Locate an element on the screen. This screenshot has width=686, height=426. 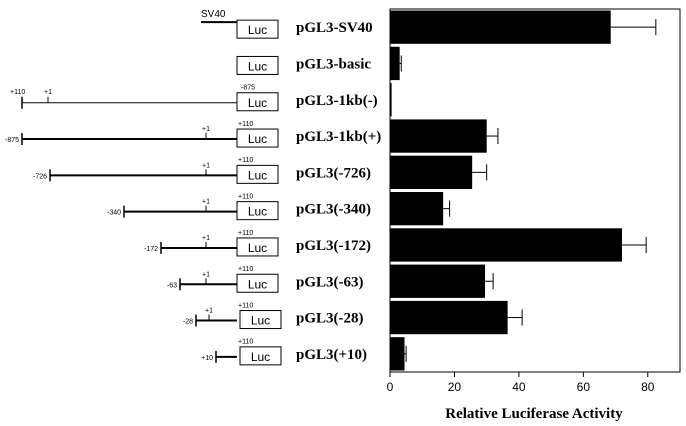
construct-label-pGL3(-726): pGL3(-726) is located at coordinates (333, 173).